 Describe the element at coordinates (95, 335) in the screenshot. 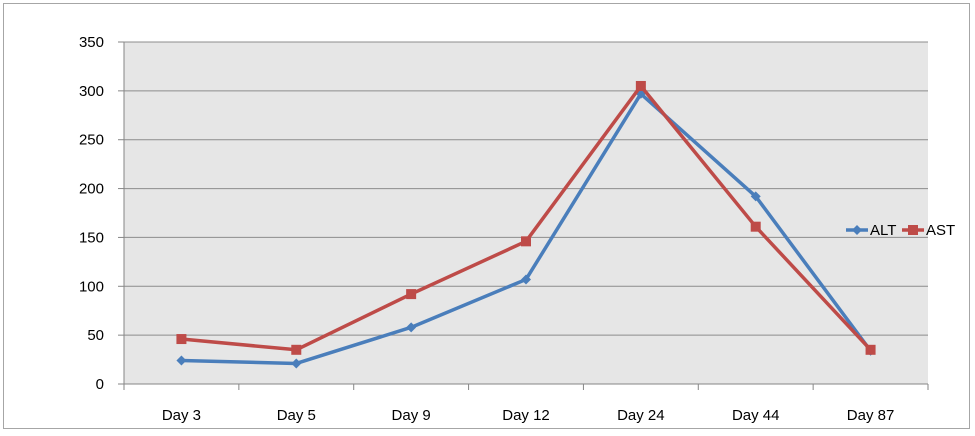

I see `y-tick-label: 50` at that location.